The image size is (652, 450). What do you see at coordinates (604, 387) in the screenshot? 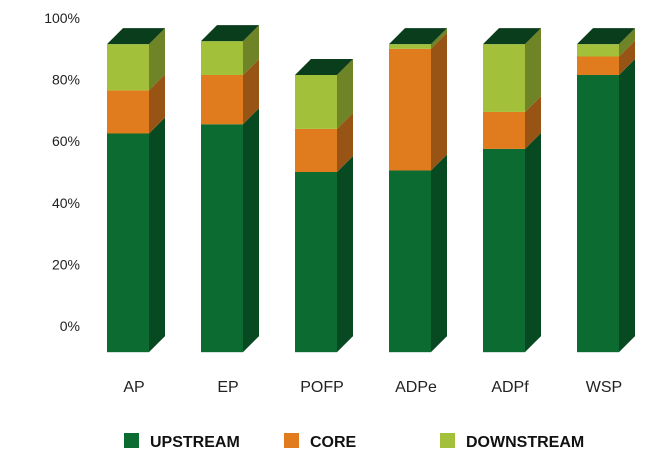
I see `x-tick-label: WSP` at bounding box center [604, 387].